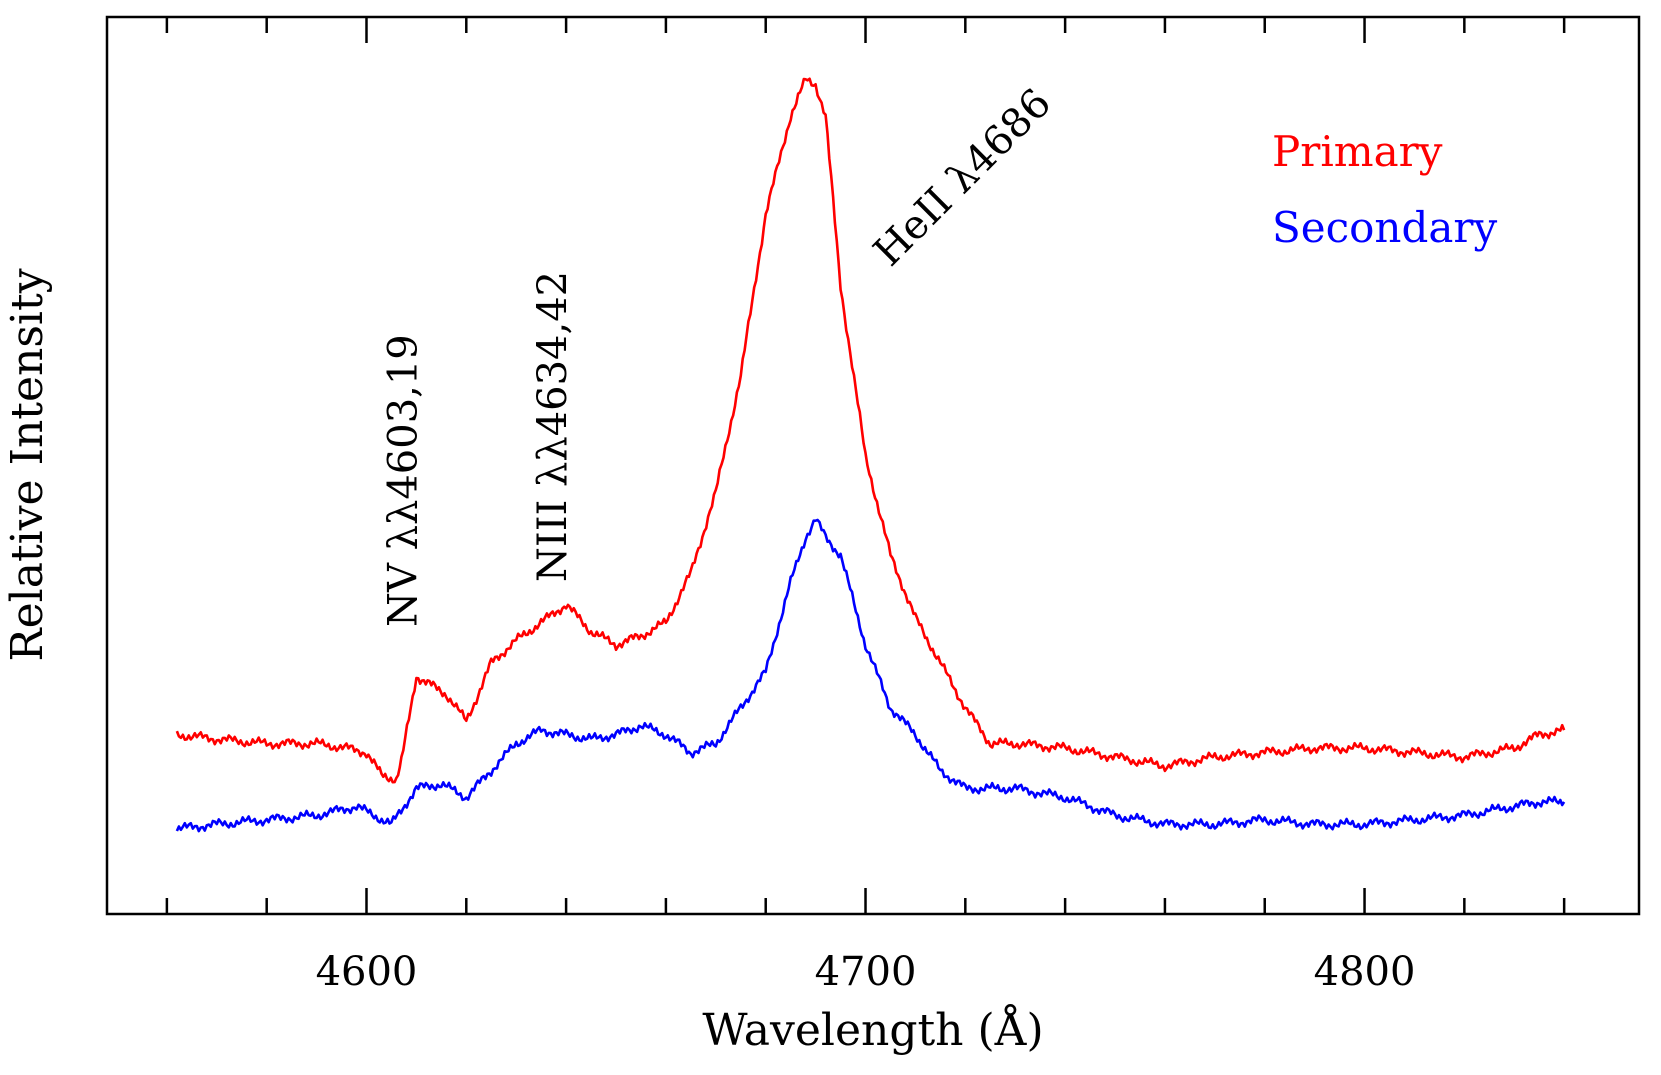 The width and height of the screenshot is (1661, 1075). I want to click on x-tick-label: 4800, so click(1365, 972).